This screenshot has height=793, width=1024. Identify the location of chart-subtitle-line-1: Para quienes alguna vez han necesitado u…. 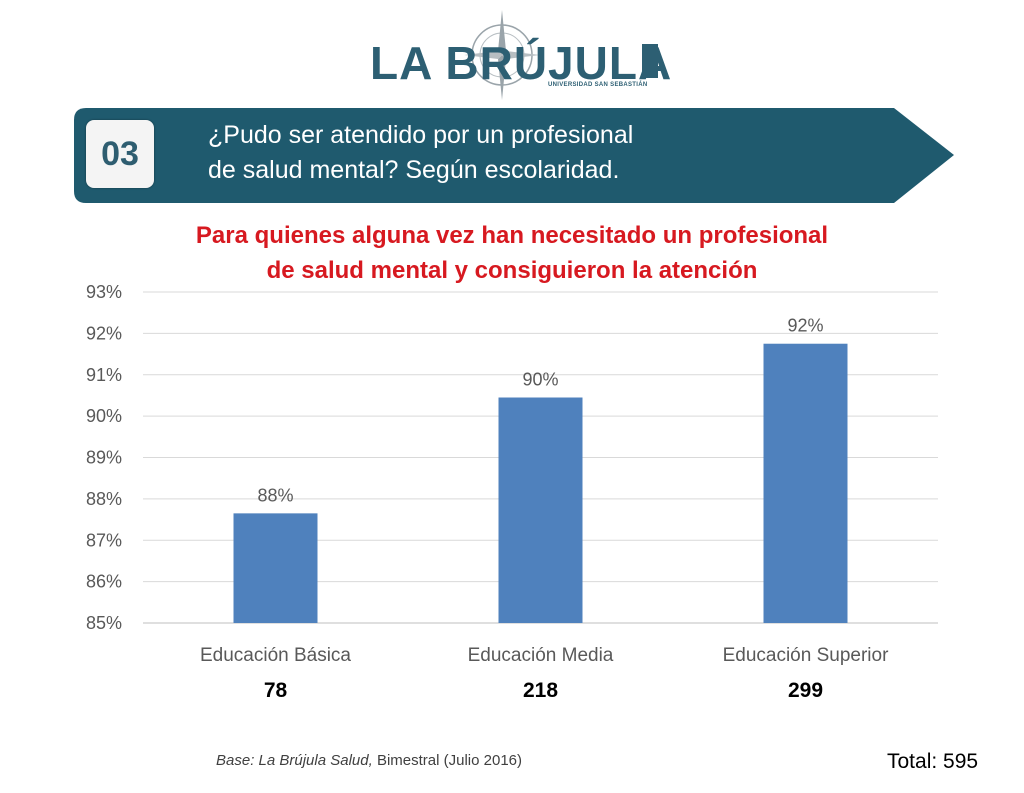
(512, 235).